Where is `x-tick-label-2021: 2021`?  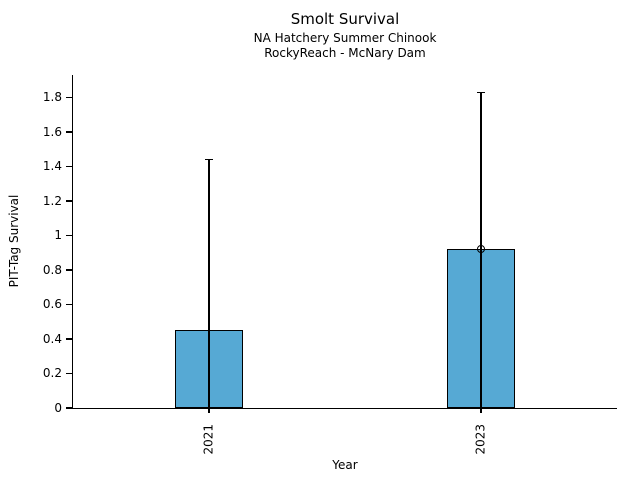
x-tick-label-2021: 2021 is located at coordinates (208, 439).